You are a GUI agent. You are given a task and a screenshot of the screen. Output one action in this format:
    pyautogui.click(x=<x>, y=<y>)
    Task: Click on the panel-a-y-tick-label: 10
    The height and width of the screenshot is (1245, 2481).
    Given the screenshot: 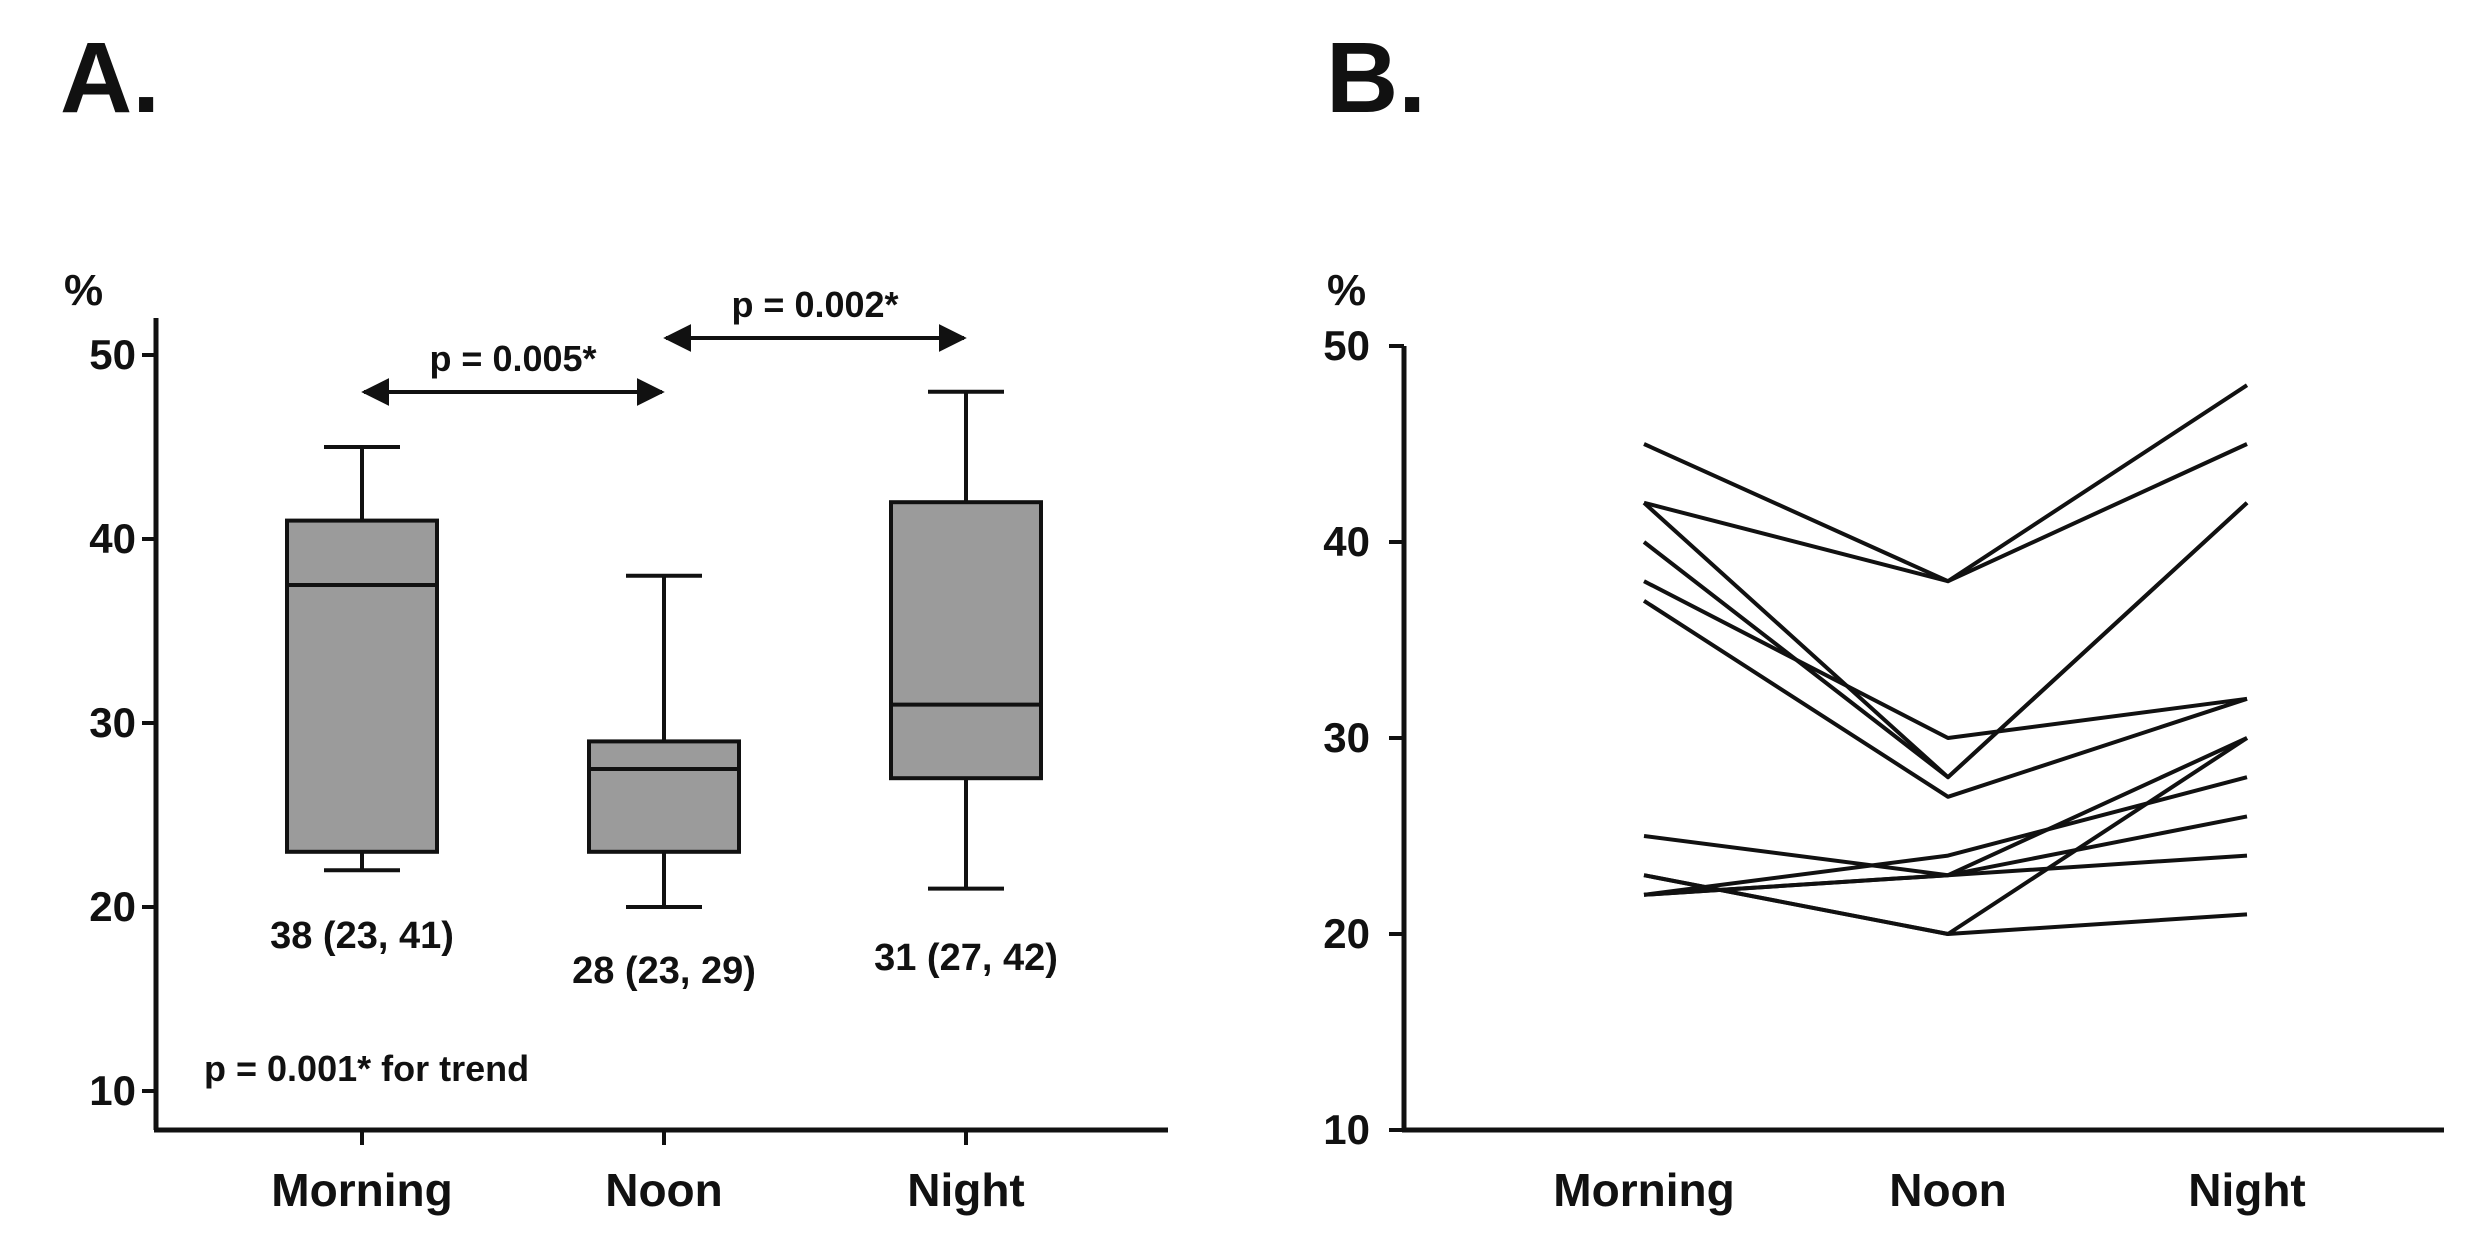 What is the action you would take?
    pyautogui.click(x=112, y=1090)
    